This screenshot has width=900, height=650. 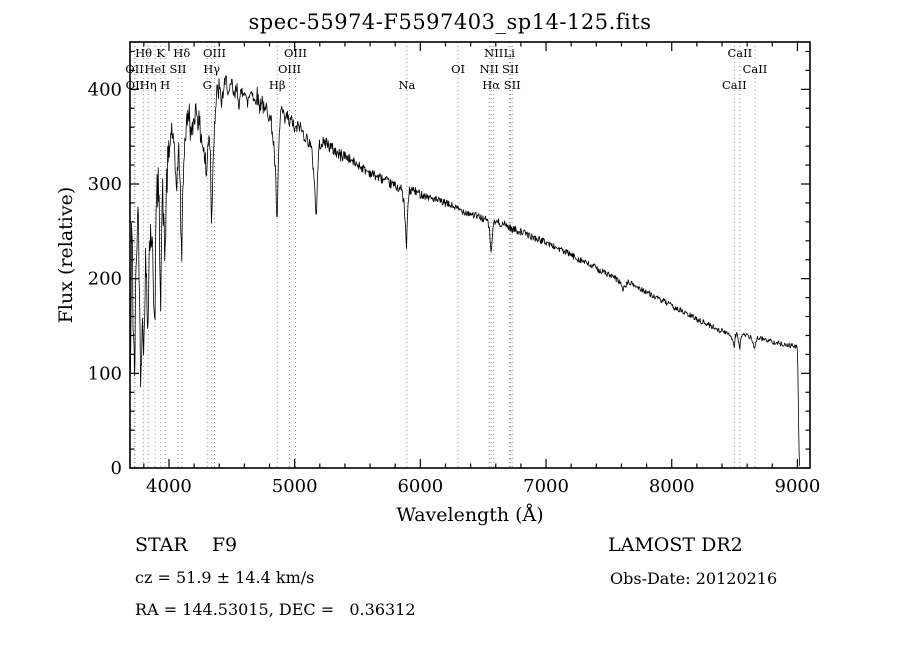 What do you see at coordinates (277, 85) in the screenshot?
I see `spectral-line-label: Hβ` at bounding box center [277, 85].